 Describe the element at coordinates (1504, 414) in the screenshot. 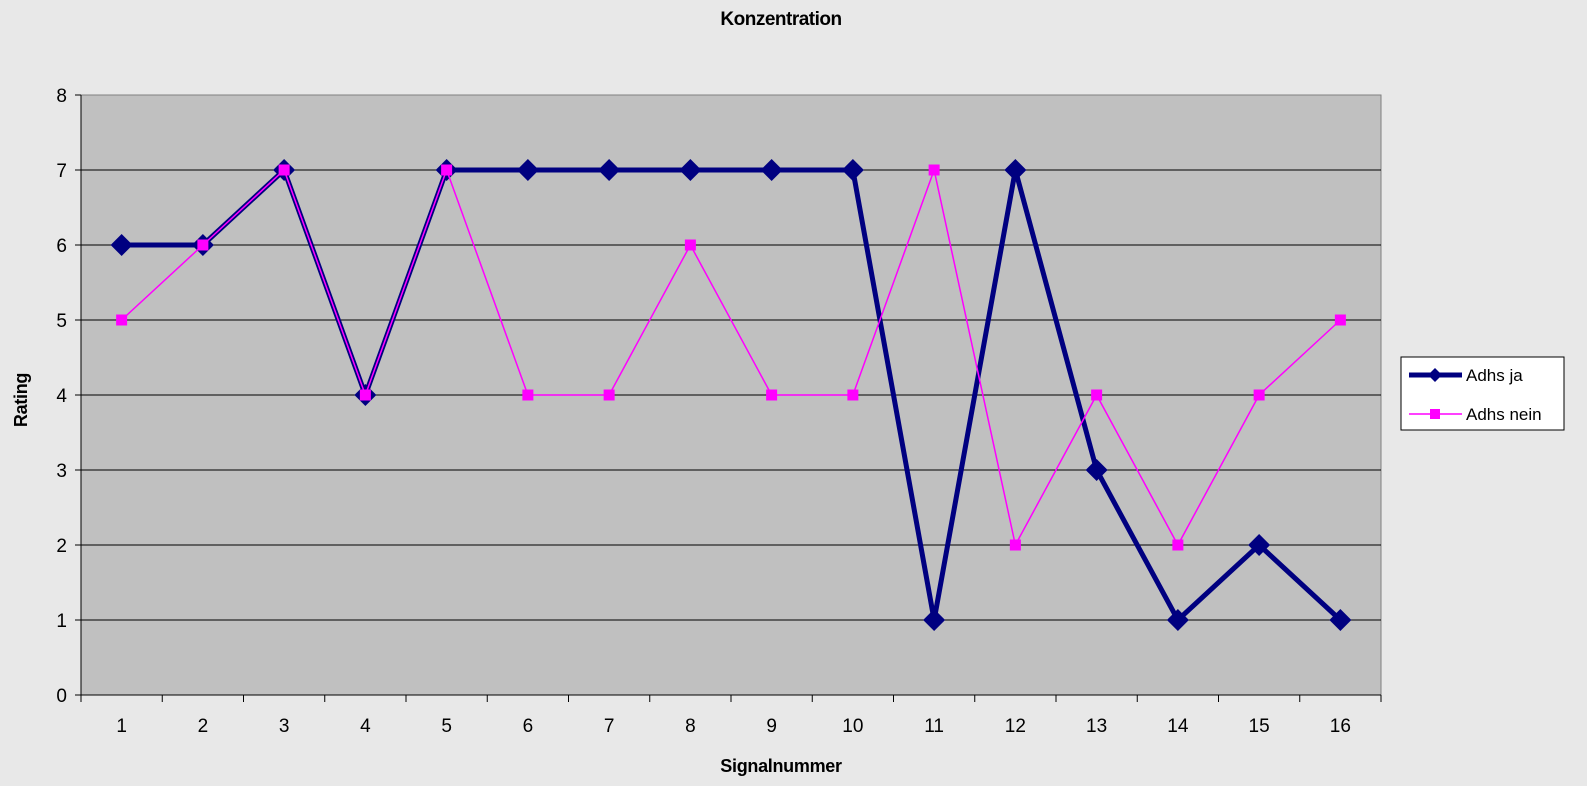

I see `legend-label: Adhs nein` at that location.